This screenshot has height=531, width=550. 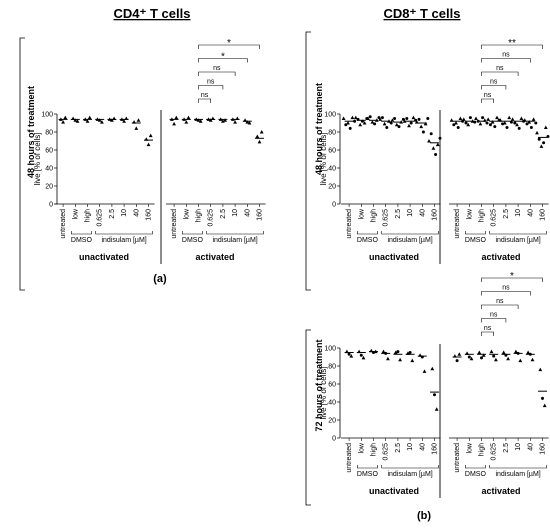 I want to click on significance-label: **, so click(x=512, y=43).